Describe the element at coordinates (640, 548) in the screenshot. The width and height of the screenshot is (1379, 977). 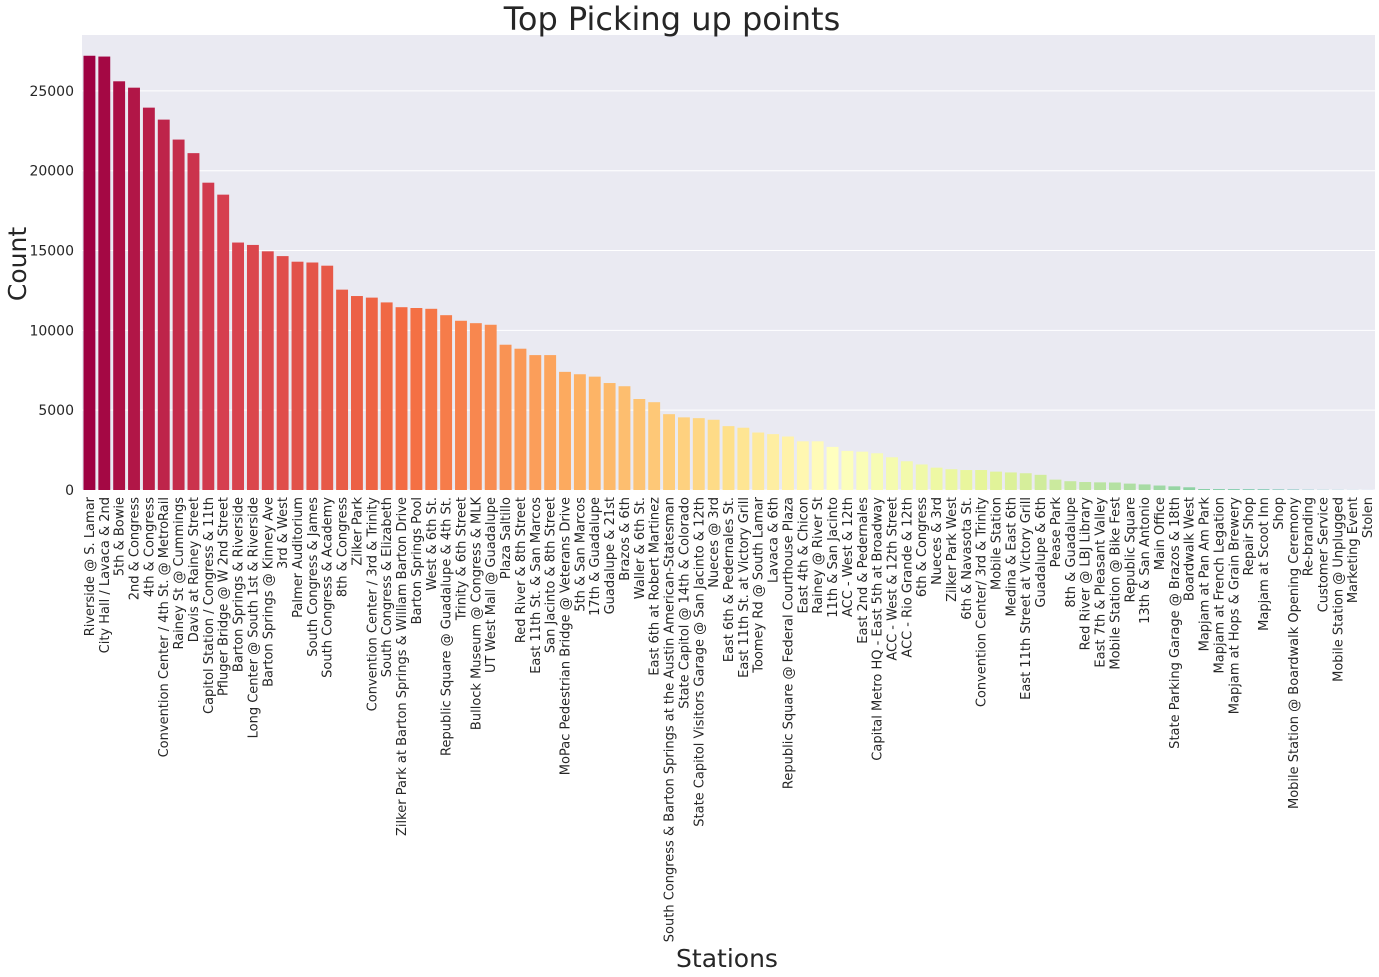
I see `x-tick-label: Waller & 6th St.` at that location.